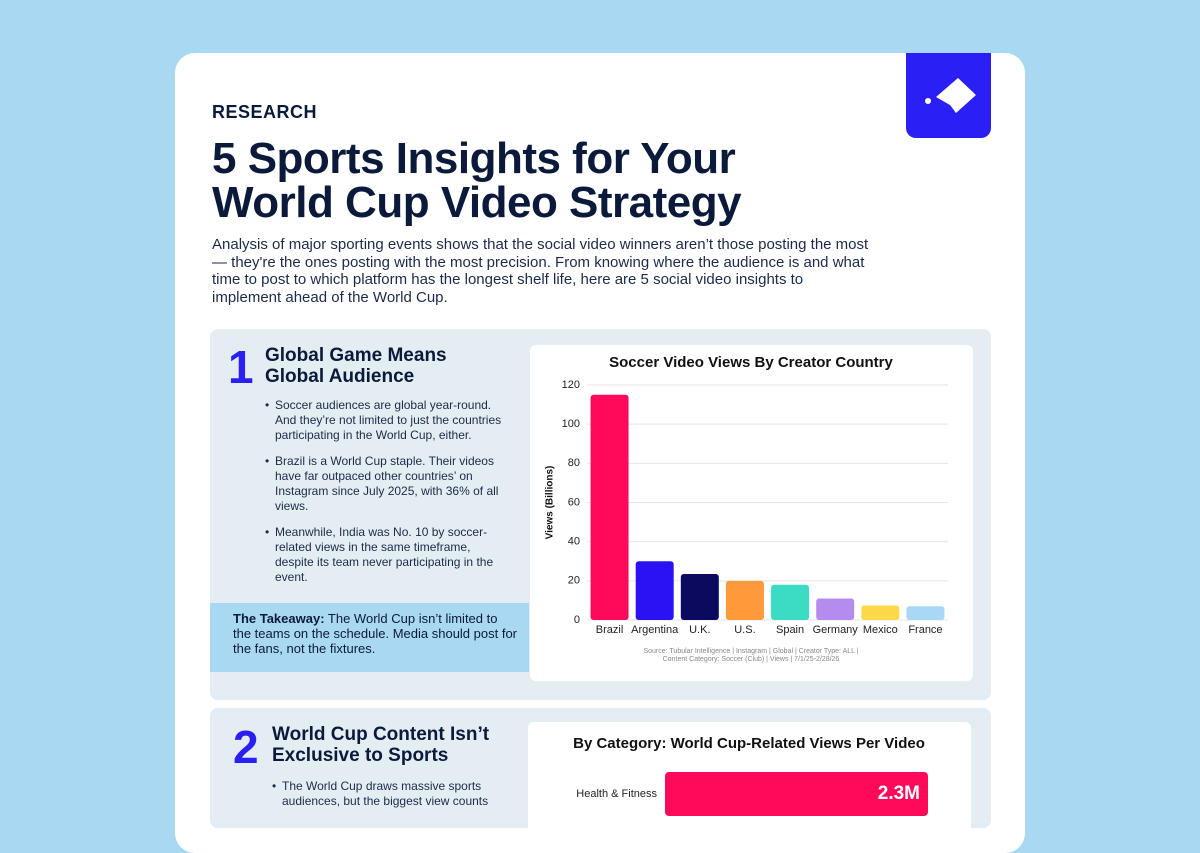  Describe the element at coordinates (340, 376) in the screenshot. I see `section-heading: Global Audience` at that location.